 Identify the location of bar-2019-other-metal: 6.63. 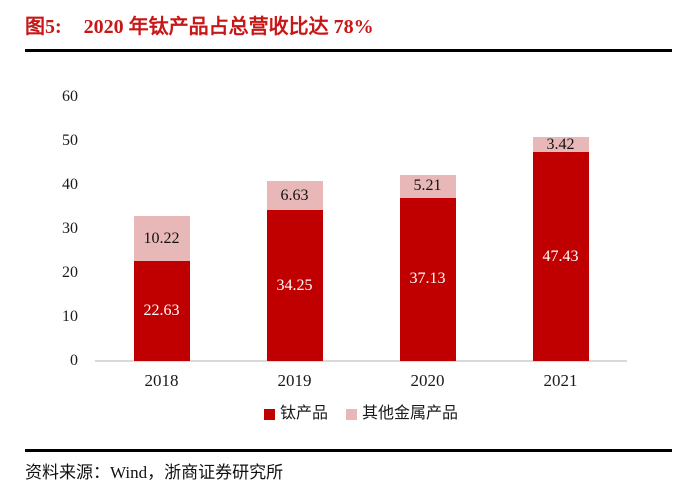
(294, 196).